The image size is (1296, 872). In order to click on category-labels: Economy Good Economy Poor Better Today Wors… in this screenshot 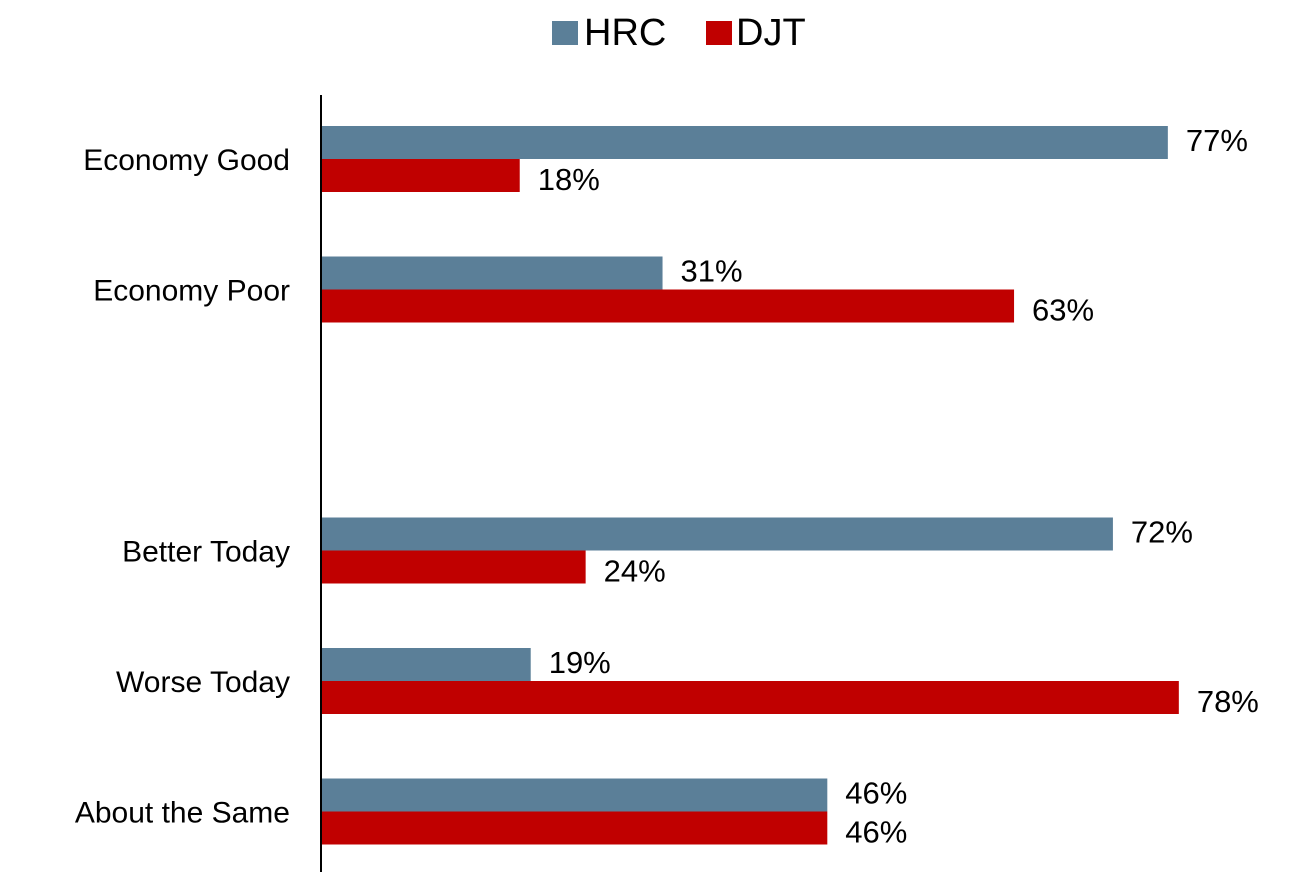, I will do `click(182, 487)`.